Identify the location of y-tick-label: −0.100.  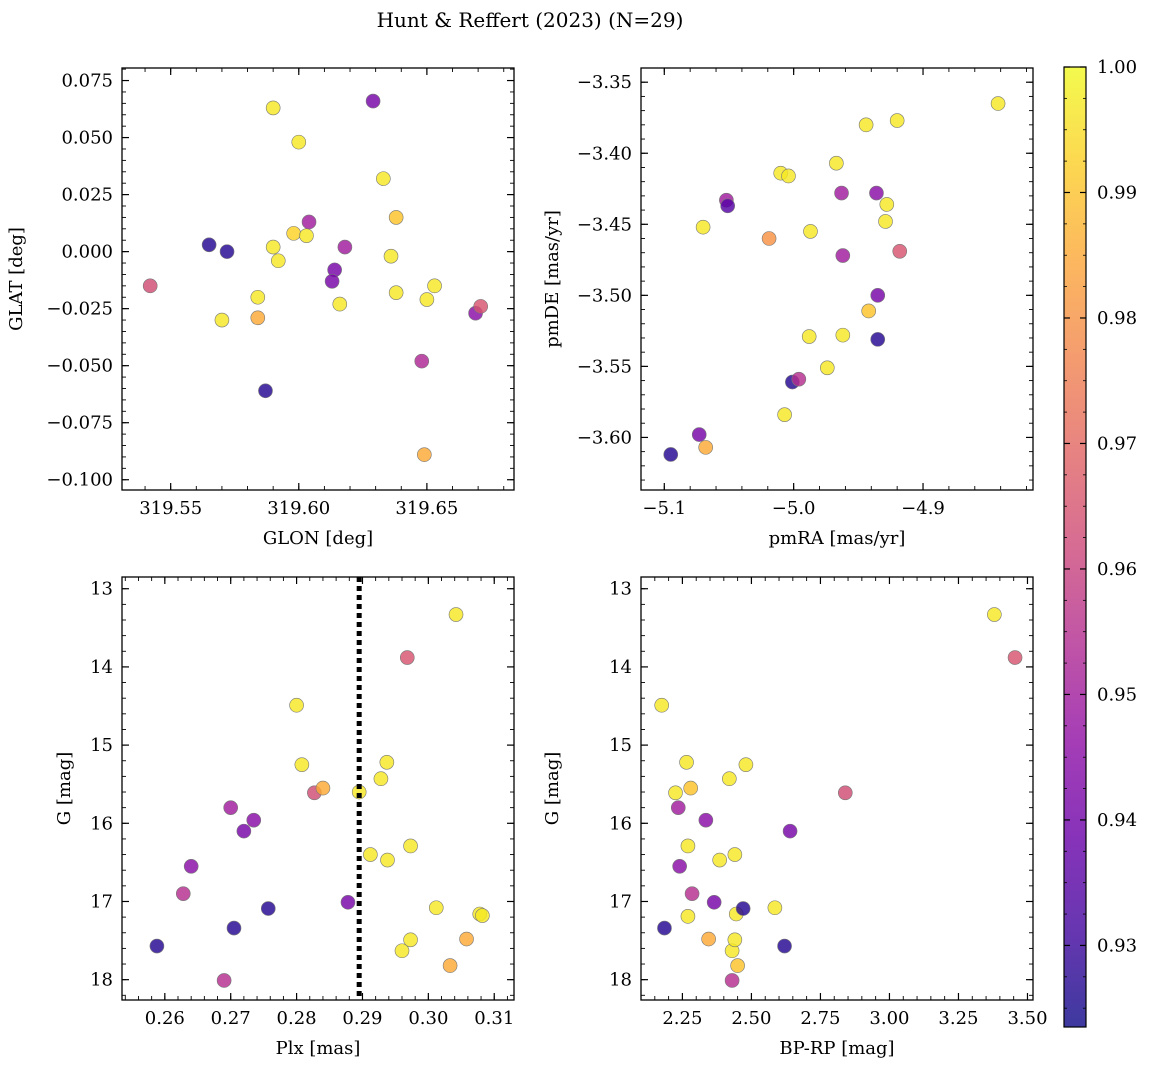
(79, 480).